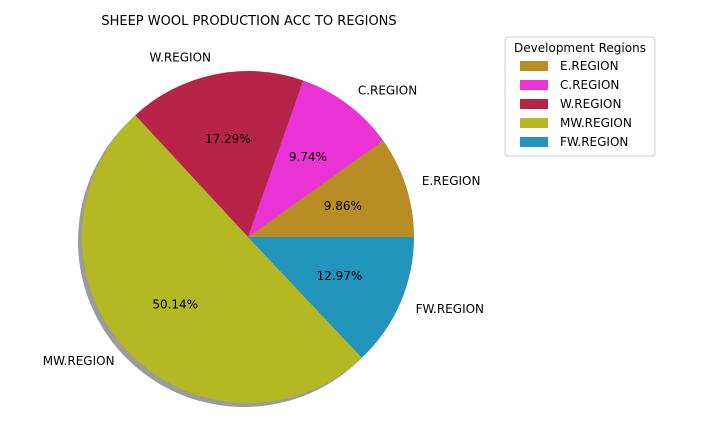 This screenshot has height=439, width=722. Describe the element at coordinates (308, 157) in the screenshot. I see `slice-percent-c-region: 9.74%` at that location.